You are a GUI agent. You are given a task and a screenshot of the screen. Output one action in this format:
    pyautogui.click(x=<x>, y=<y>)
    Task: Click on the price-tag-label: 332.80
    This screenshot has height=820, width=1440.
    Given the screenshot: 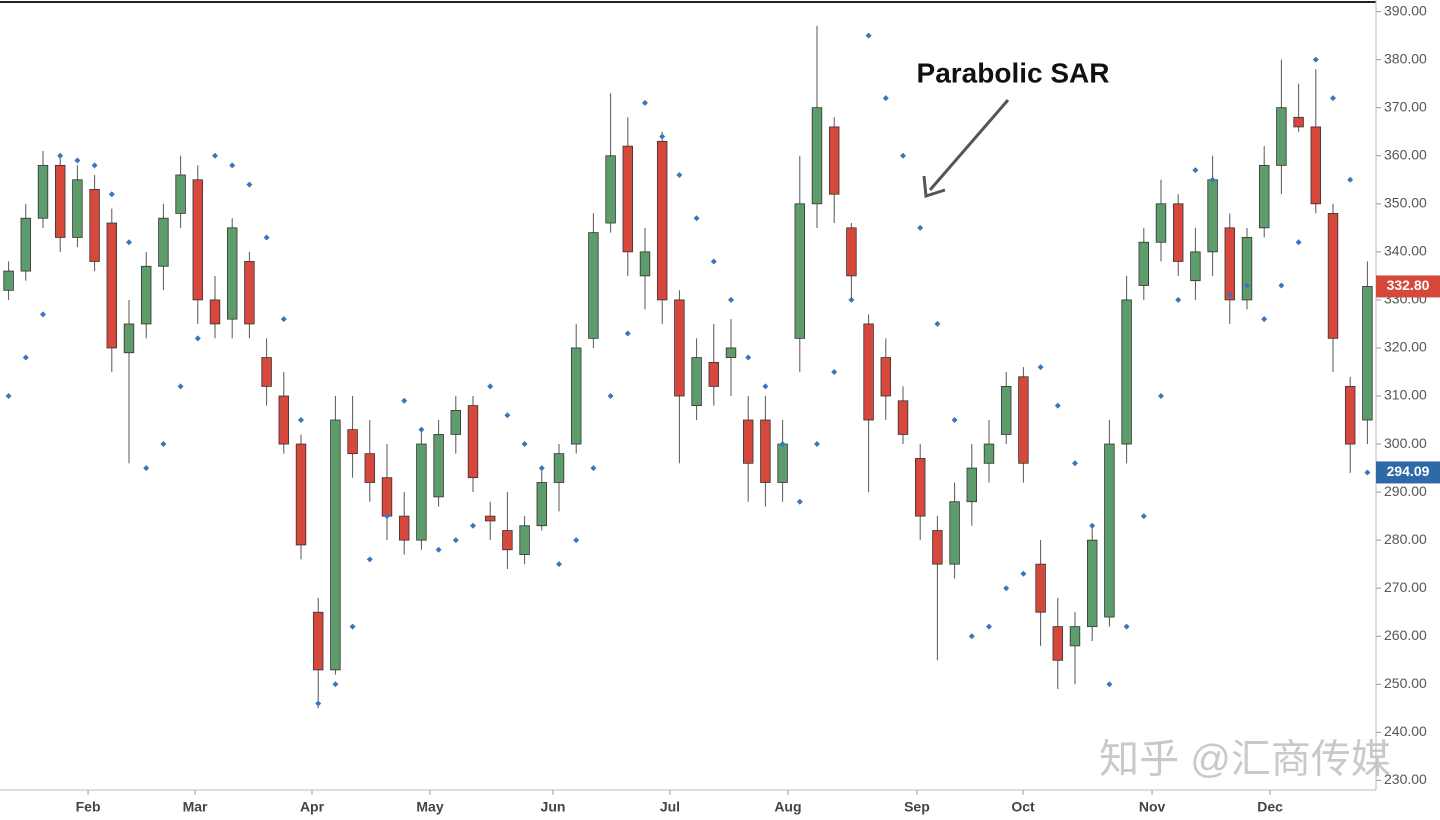 What is the action you would take?
    pyautogui.click(x=1408, y=285)
    